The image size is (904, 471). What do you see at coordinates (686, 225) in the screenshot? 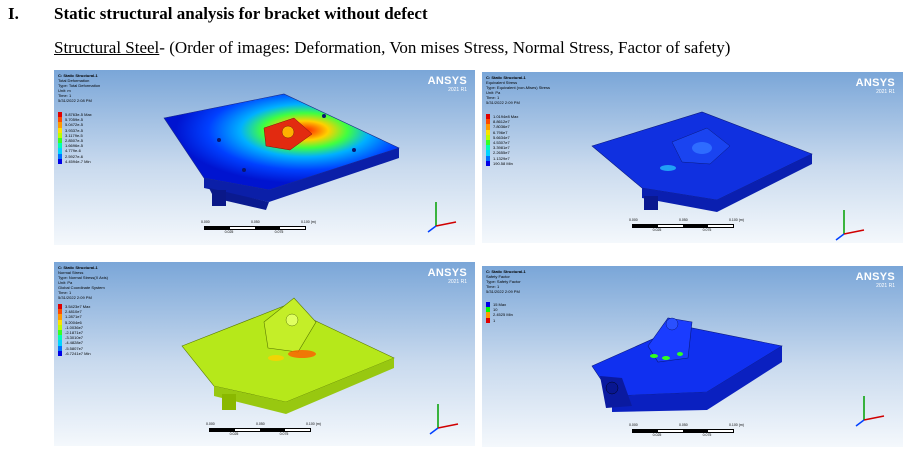
I see `scale-bar: 0.000 0.050 0.100 (m) 0.025 0.075` at bounding box center [686, 225].